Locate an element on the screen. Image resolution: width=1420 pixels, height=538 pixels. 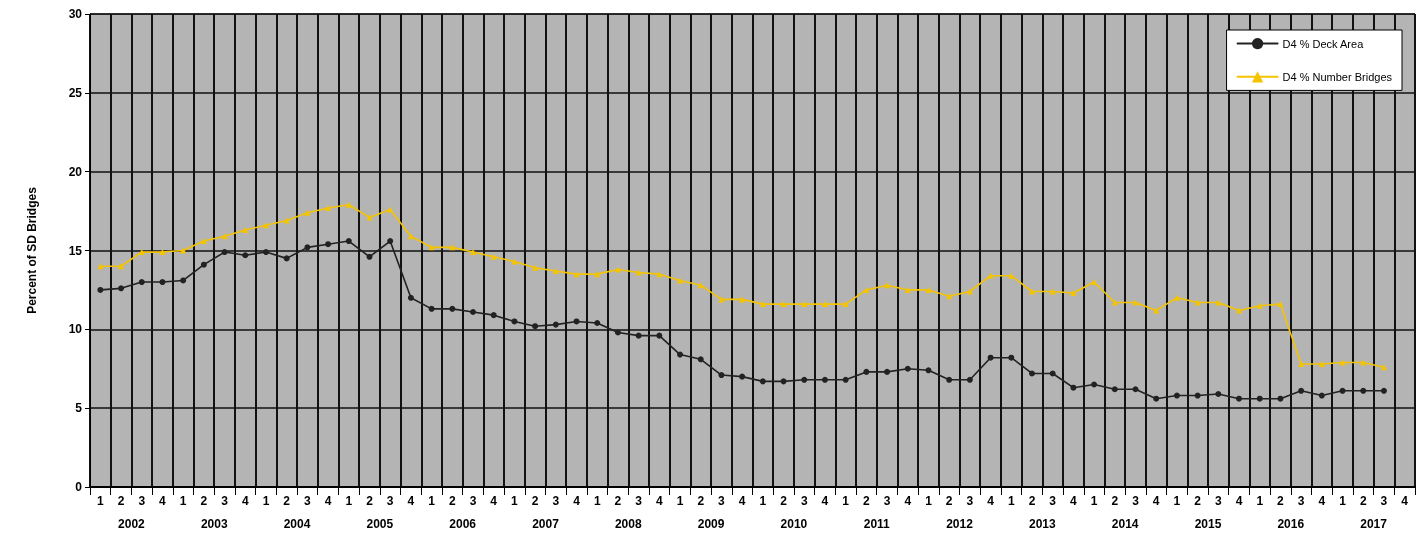
text: 2013 is located at coordinates (1042, 524).